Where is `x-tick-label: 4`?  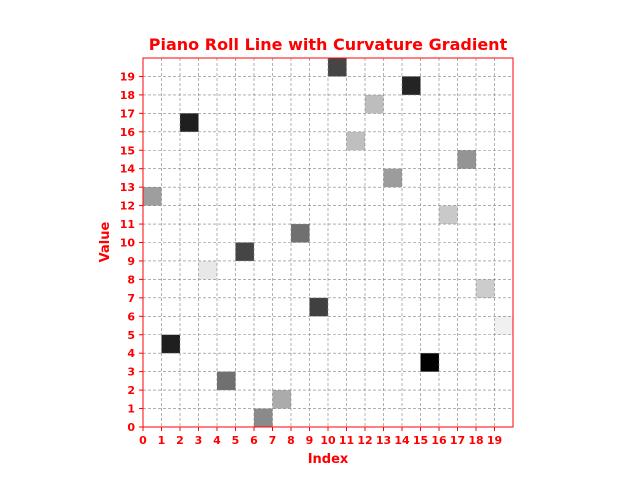
x-tick-label: 4 is located at coordinates (217, 440).